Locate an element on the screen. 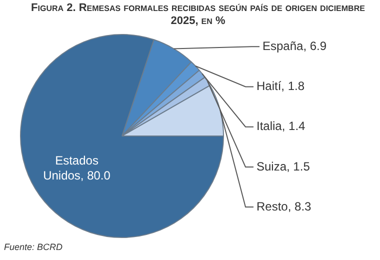 This screenshot has width=380, height=260. slice-label: España, 6.9 is located at coordinates (294, 45).